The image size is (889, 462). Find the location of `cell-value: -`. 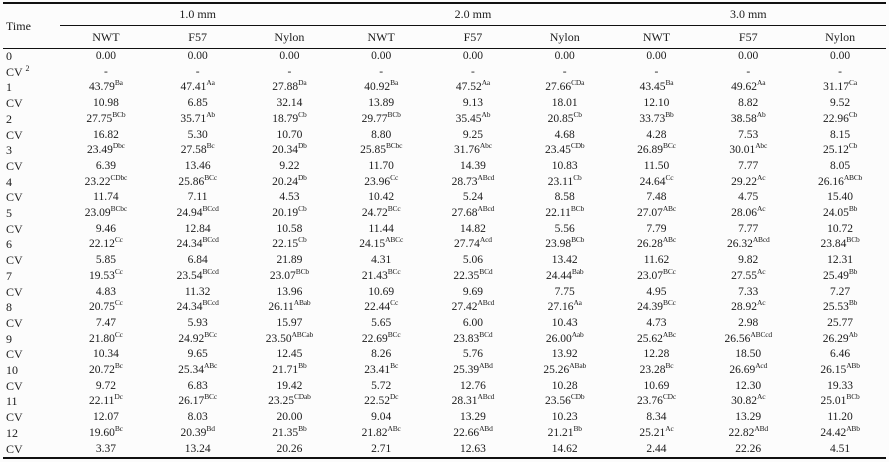

cell-value: - is located at coordinates (105, 71).